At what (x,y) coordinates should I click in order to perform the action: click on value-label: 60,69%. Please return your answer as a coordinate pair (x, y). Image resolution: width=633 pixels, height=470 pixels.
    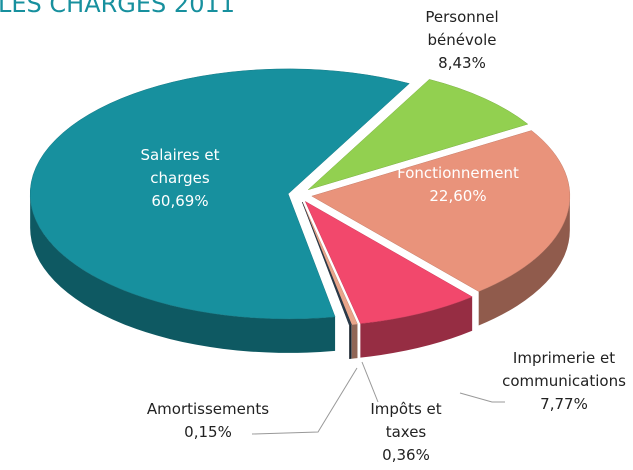
    Looking at the image, I should click on (180, 201).